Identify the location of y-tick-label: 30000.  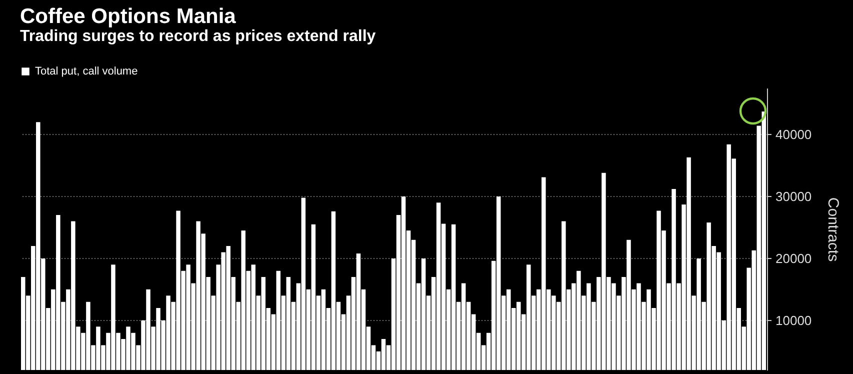
(794, 196).